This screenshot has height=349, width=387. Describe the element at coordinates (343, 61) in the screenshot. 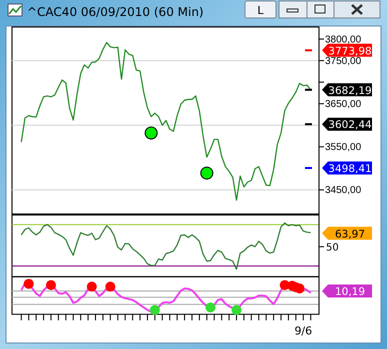

I see `y-tick-label: 3750,00` at that location.